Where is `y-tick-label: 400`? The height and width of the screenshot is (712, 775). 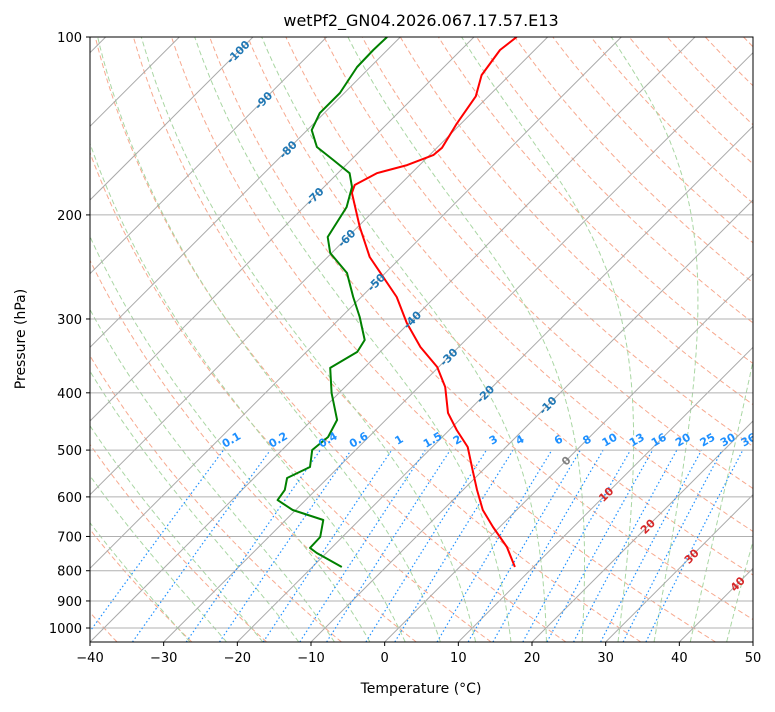
y-tick-label: 400 is located at coordinates (69, 394).